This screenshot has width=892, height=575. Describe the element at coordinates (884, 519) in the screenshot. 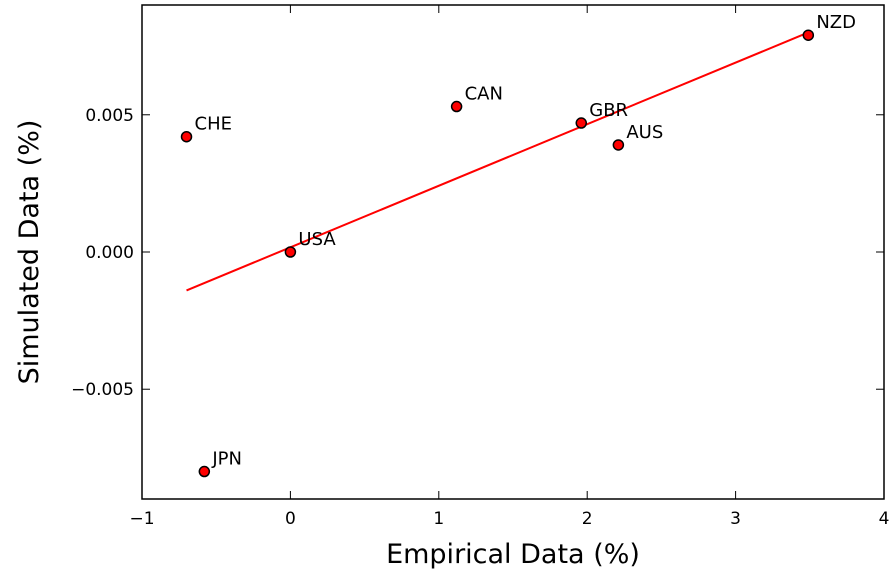

I see `x-tick-label: 4` at that location.